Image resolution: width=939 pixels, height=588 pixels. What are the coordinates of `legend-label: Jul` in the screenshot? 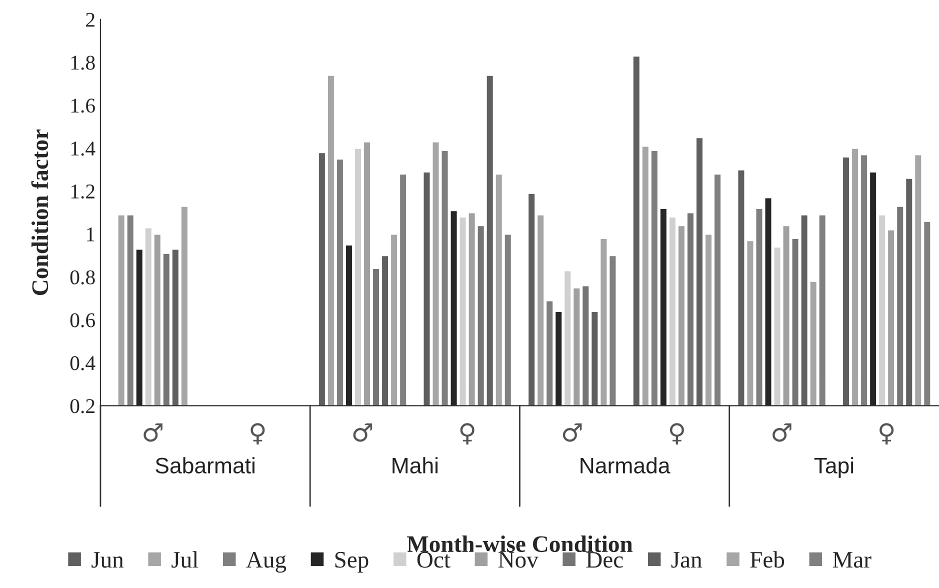 It's located at (185, 559).